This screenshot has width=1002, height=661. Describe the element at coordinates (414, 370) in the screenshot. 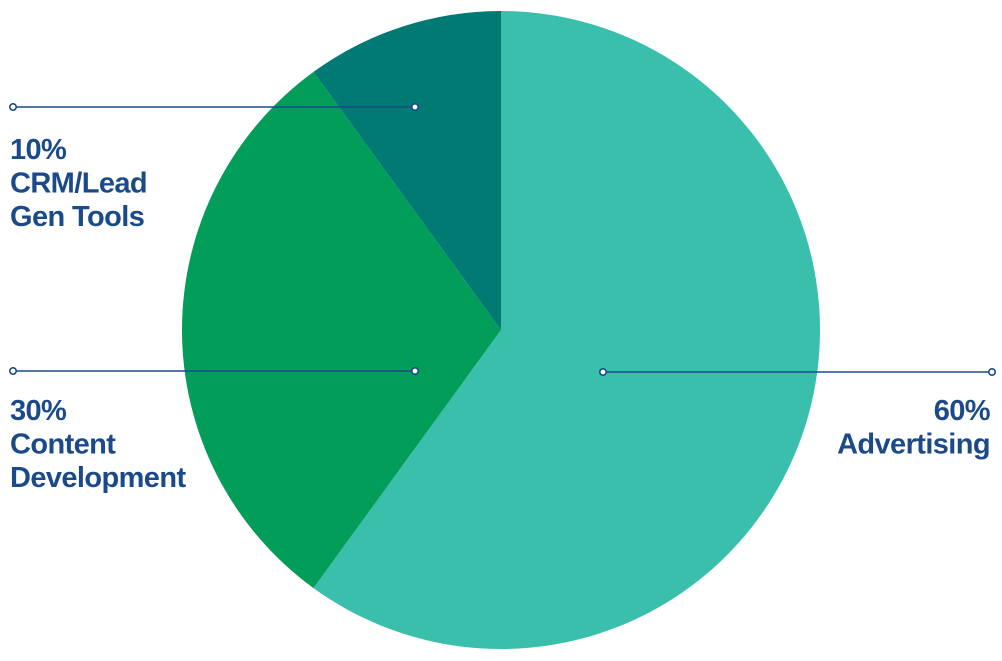

I see `leader-dot-inner-content-development` at that location.